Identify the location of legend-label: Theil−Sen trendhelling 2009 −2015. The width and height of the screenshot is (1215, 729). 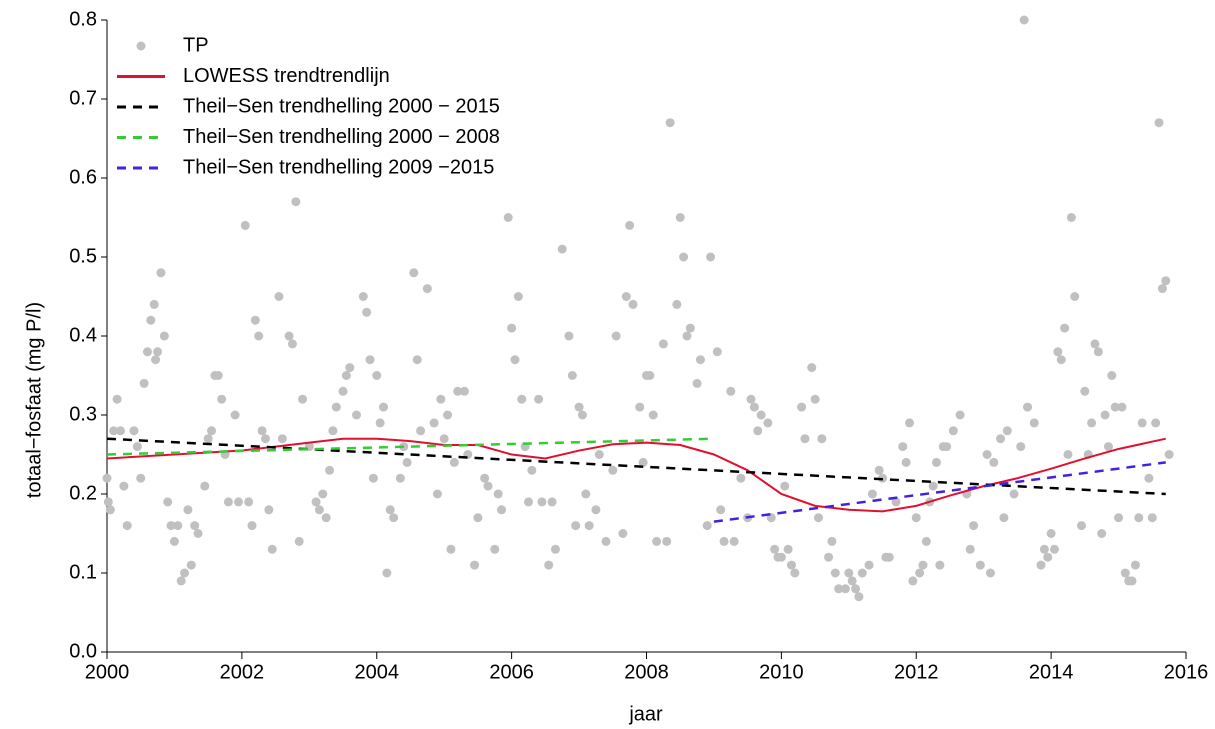
(338, 167).